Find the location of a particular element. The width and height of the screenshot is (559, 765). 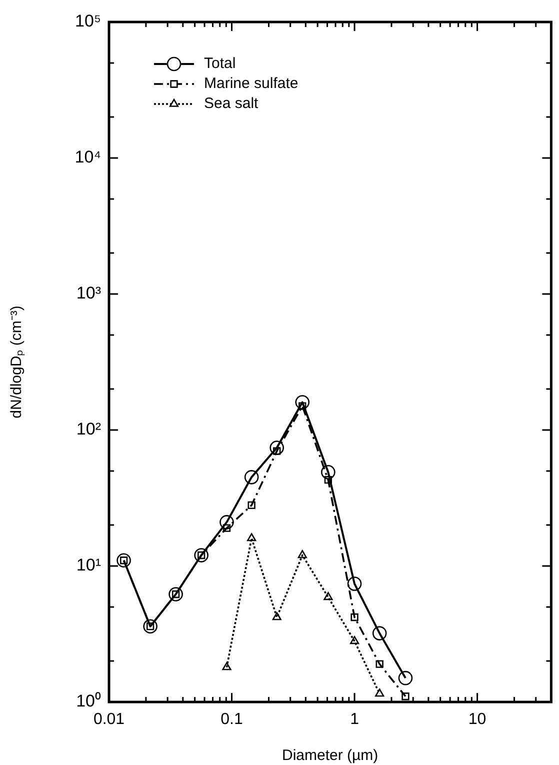

legend-label: Total is located at coordinates (220, 63).